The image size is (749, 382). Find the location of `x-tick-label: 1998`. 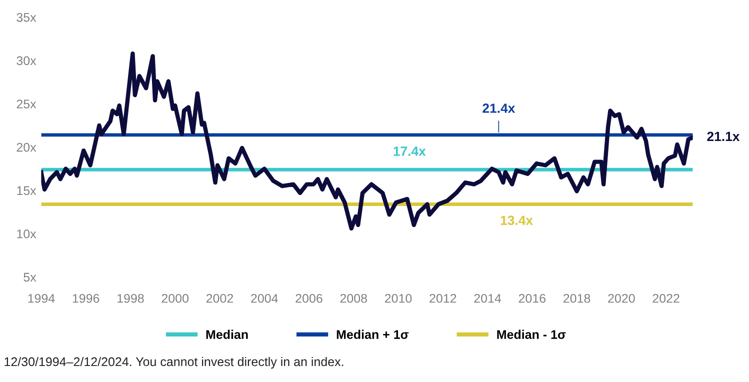

x-tick-label: 1998 is located at coordinates (131, 298).